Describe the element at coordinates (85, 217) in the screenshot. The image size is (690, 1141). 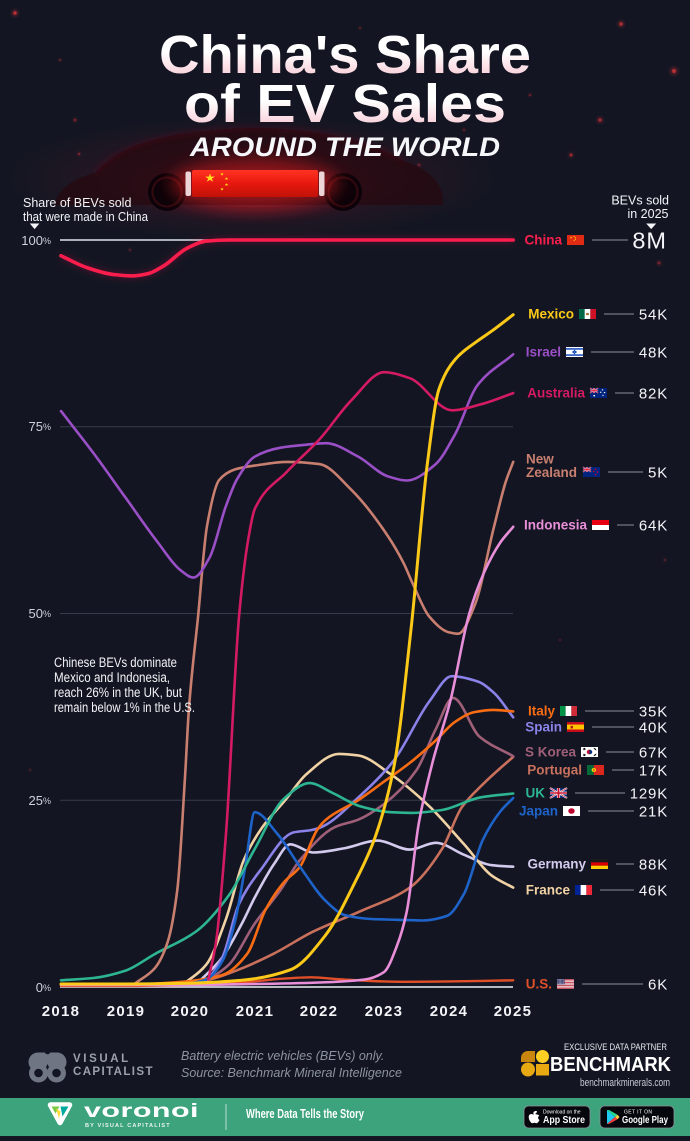
I see `svg-text: that were made in China` at that location.